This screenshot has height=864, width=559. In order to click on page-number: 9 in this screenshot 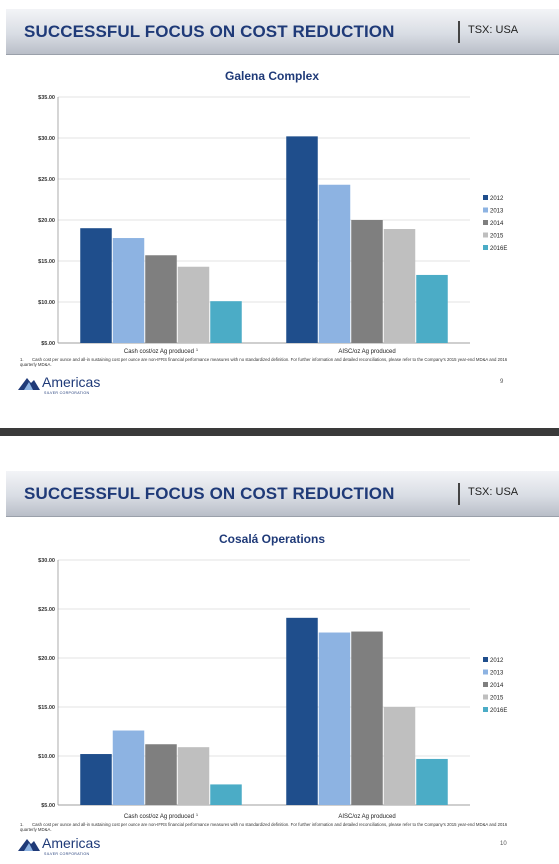, I will do `click(502, 382)`.